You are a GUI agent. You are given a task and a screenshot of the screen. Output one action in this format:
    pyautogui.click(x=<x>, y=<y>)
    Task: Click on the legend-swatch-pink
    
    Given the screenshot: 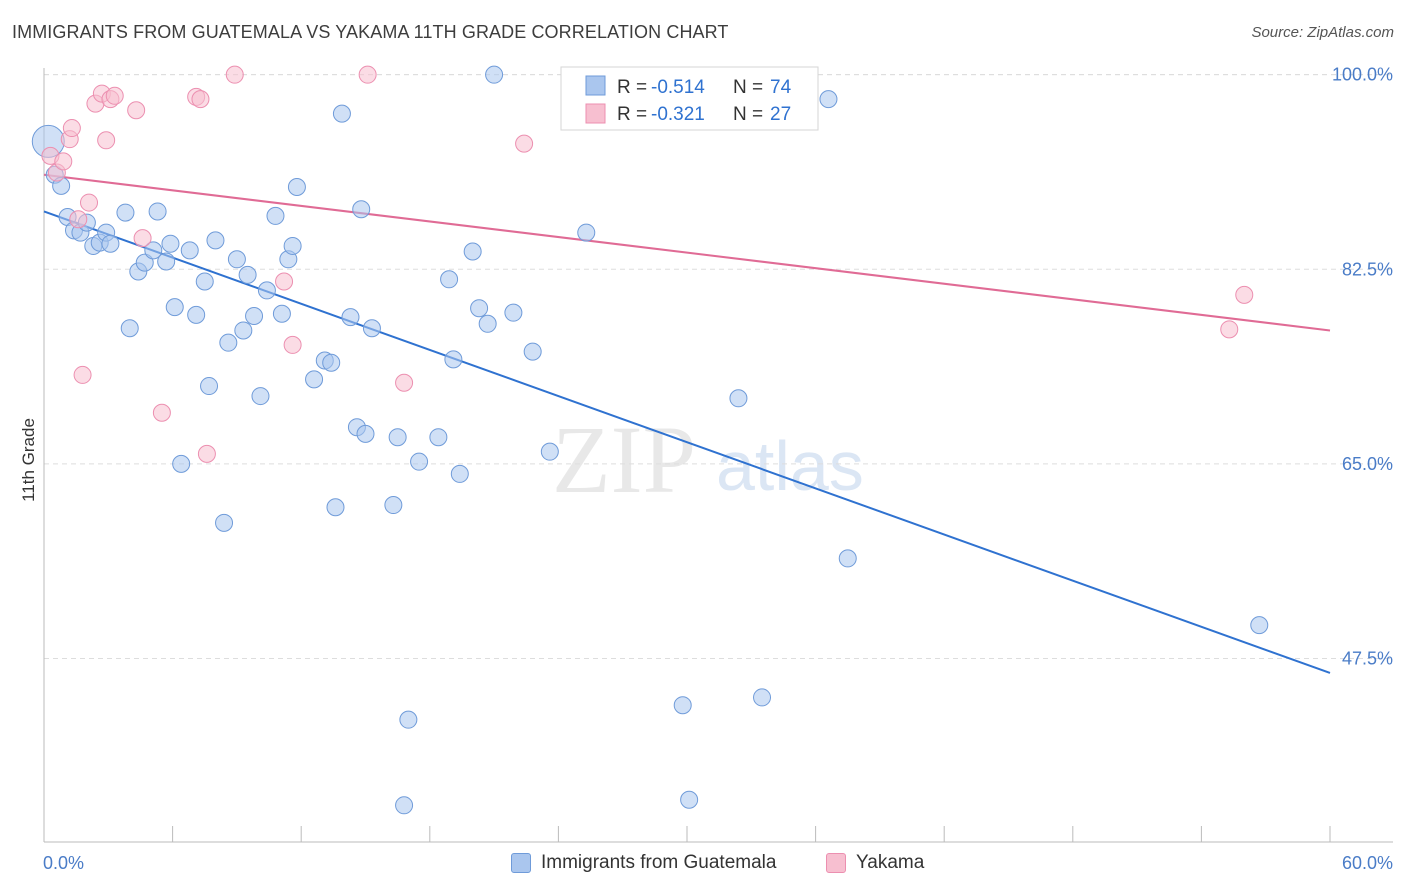 What is the action you would take?
    pyautogui.click(x=595, y=113)
    